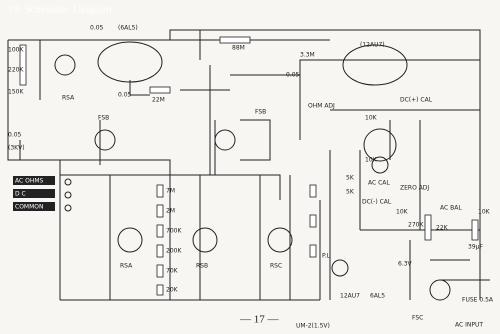 The height and width of the screenshot is (334, 500). Describe the element at coordinates (326, 256) in the screenshot. I see `label: P.L` at that location.